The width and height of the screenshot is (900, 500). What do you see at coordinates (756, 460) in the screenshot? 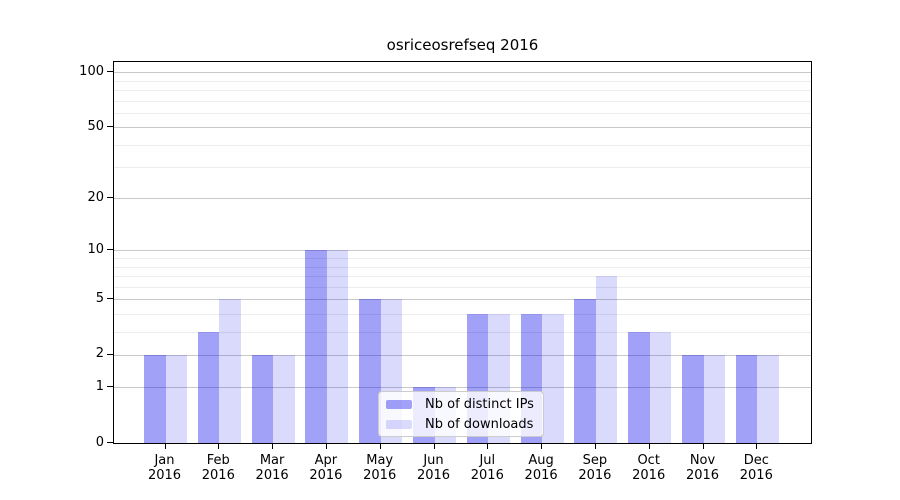
I see `x-tick-month: Dec` at bounding box center [756, 460].